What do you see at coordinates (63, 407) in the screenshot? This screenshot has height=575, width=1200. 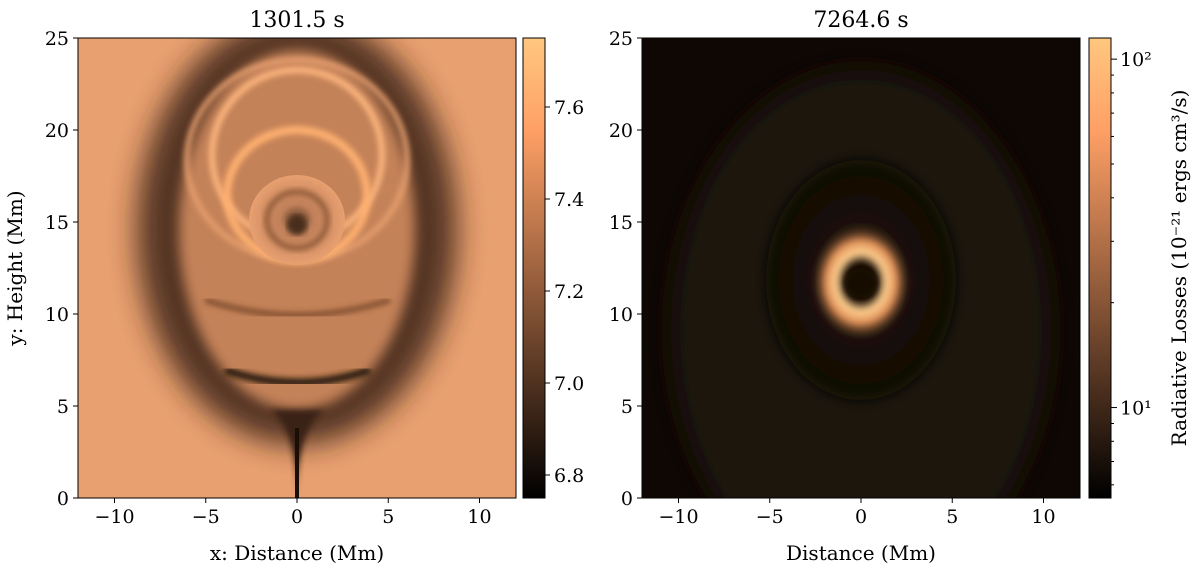 I see `left-y-tick-label: 5` at bounding box center [63, 407].